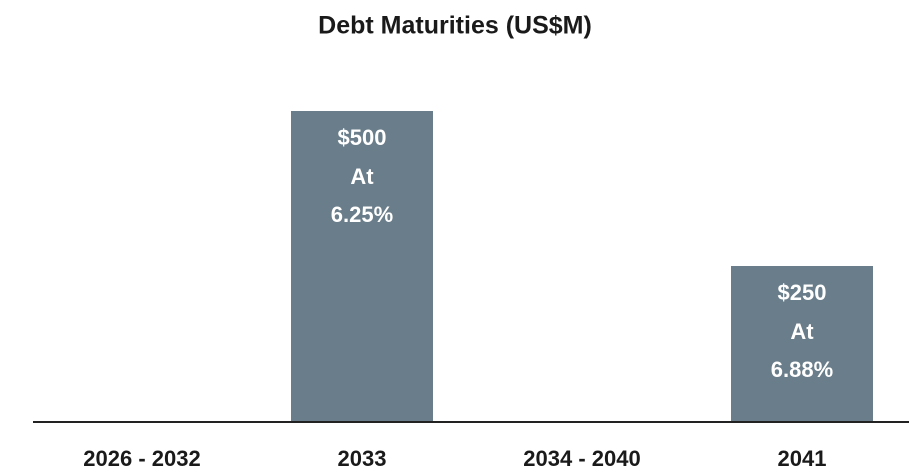  What do you see at coordinates (455, 26) in the screenshot?
I see `chart-title: Debt Maturities (US$M)` at bounding box center [455, 26].